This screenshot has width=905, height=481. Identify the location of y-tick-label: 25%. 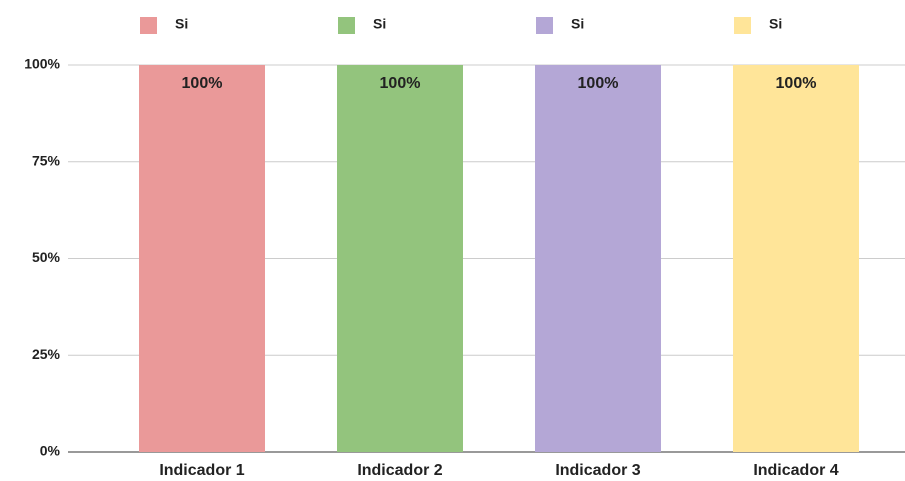
(46, 354).